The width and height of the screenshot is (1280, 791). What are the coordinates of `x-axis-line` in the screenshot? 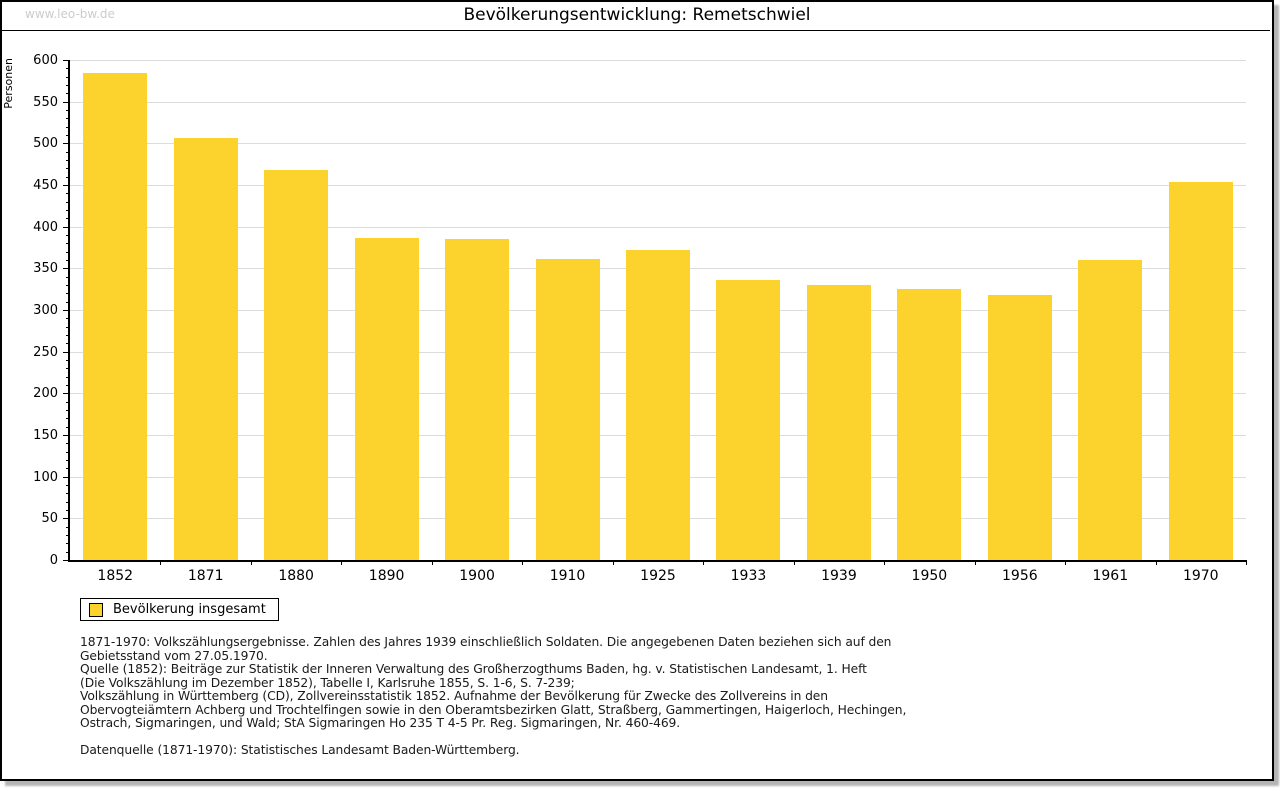 It's located at (657, 561).